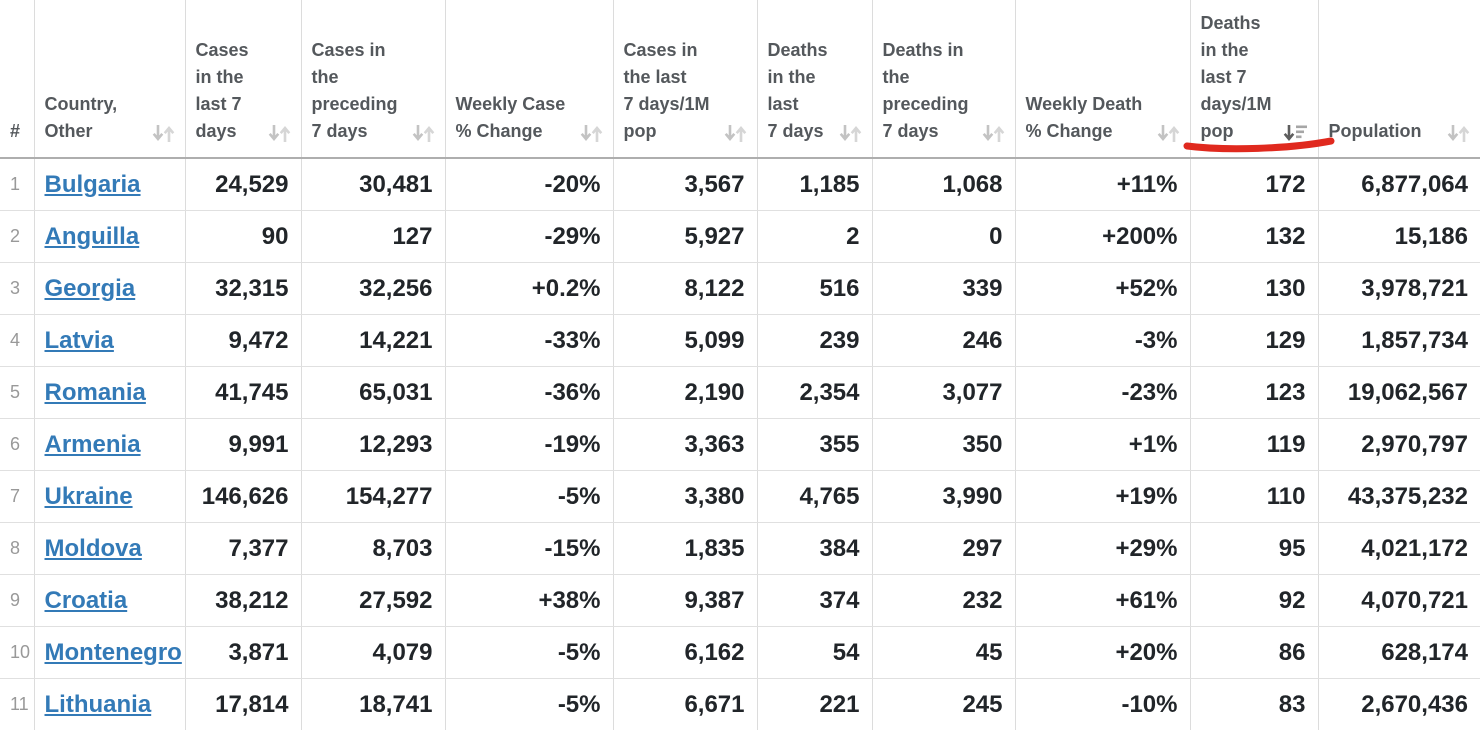 Image resolution: width=1480 pixels, height=730 pixels. What do you see at coordinates (113, 652) in the screenshot?
I see `country-link: Montenegro` at bounding box center [113, 652].